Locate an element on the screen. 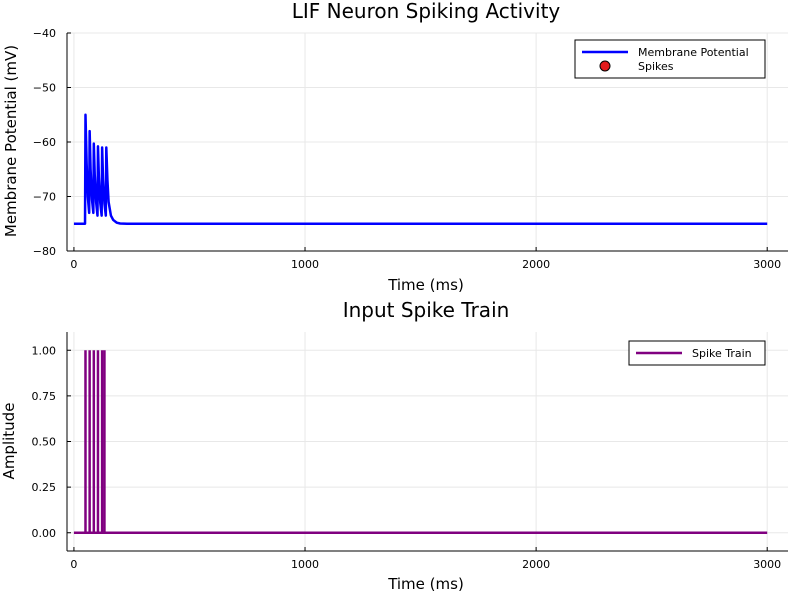  bottom-x-tick-label: 3000 is located at coordinates (767, 564).